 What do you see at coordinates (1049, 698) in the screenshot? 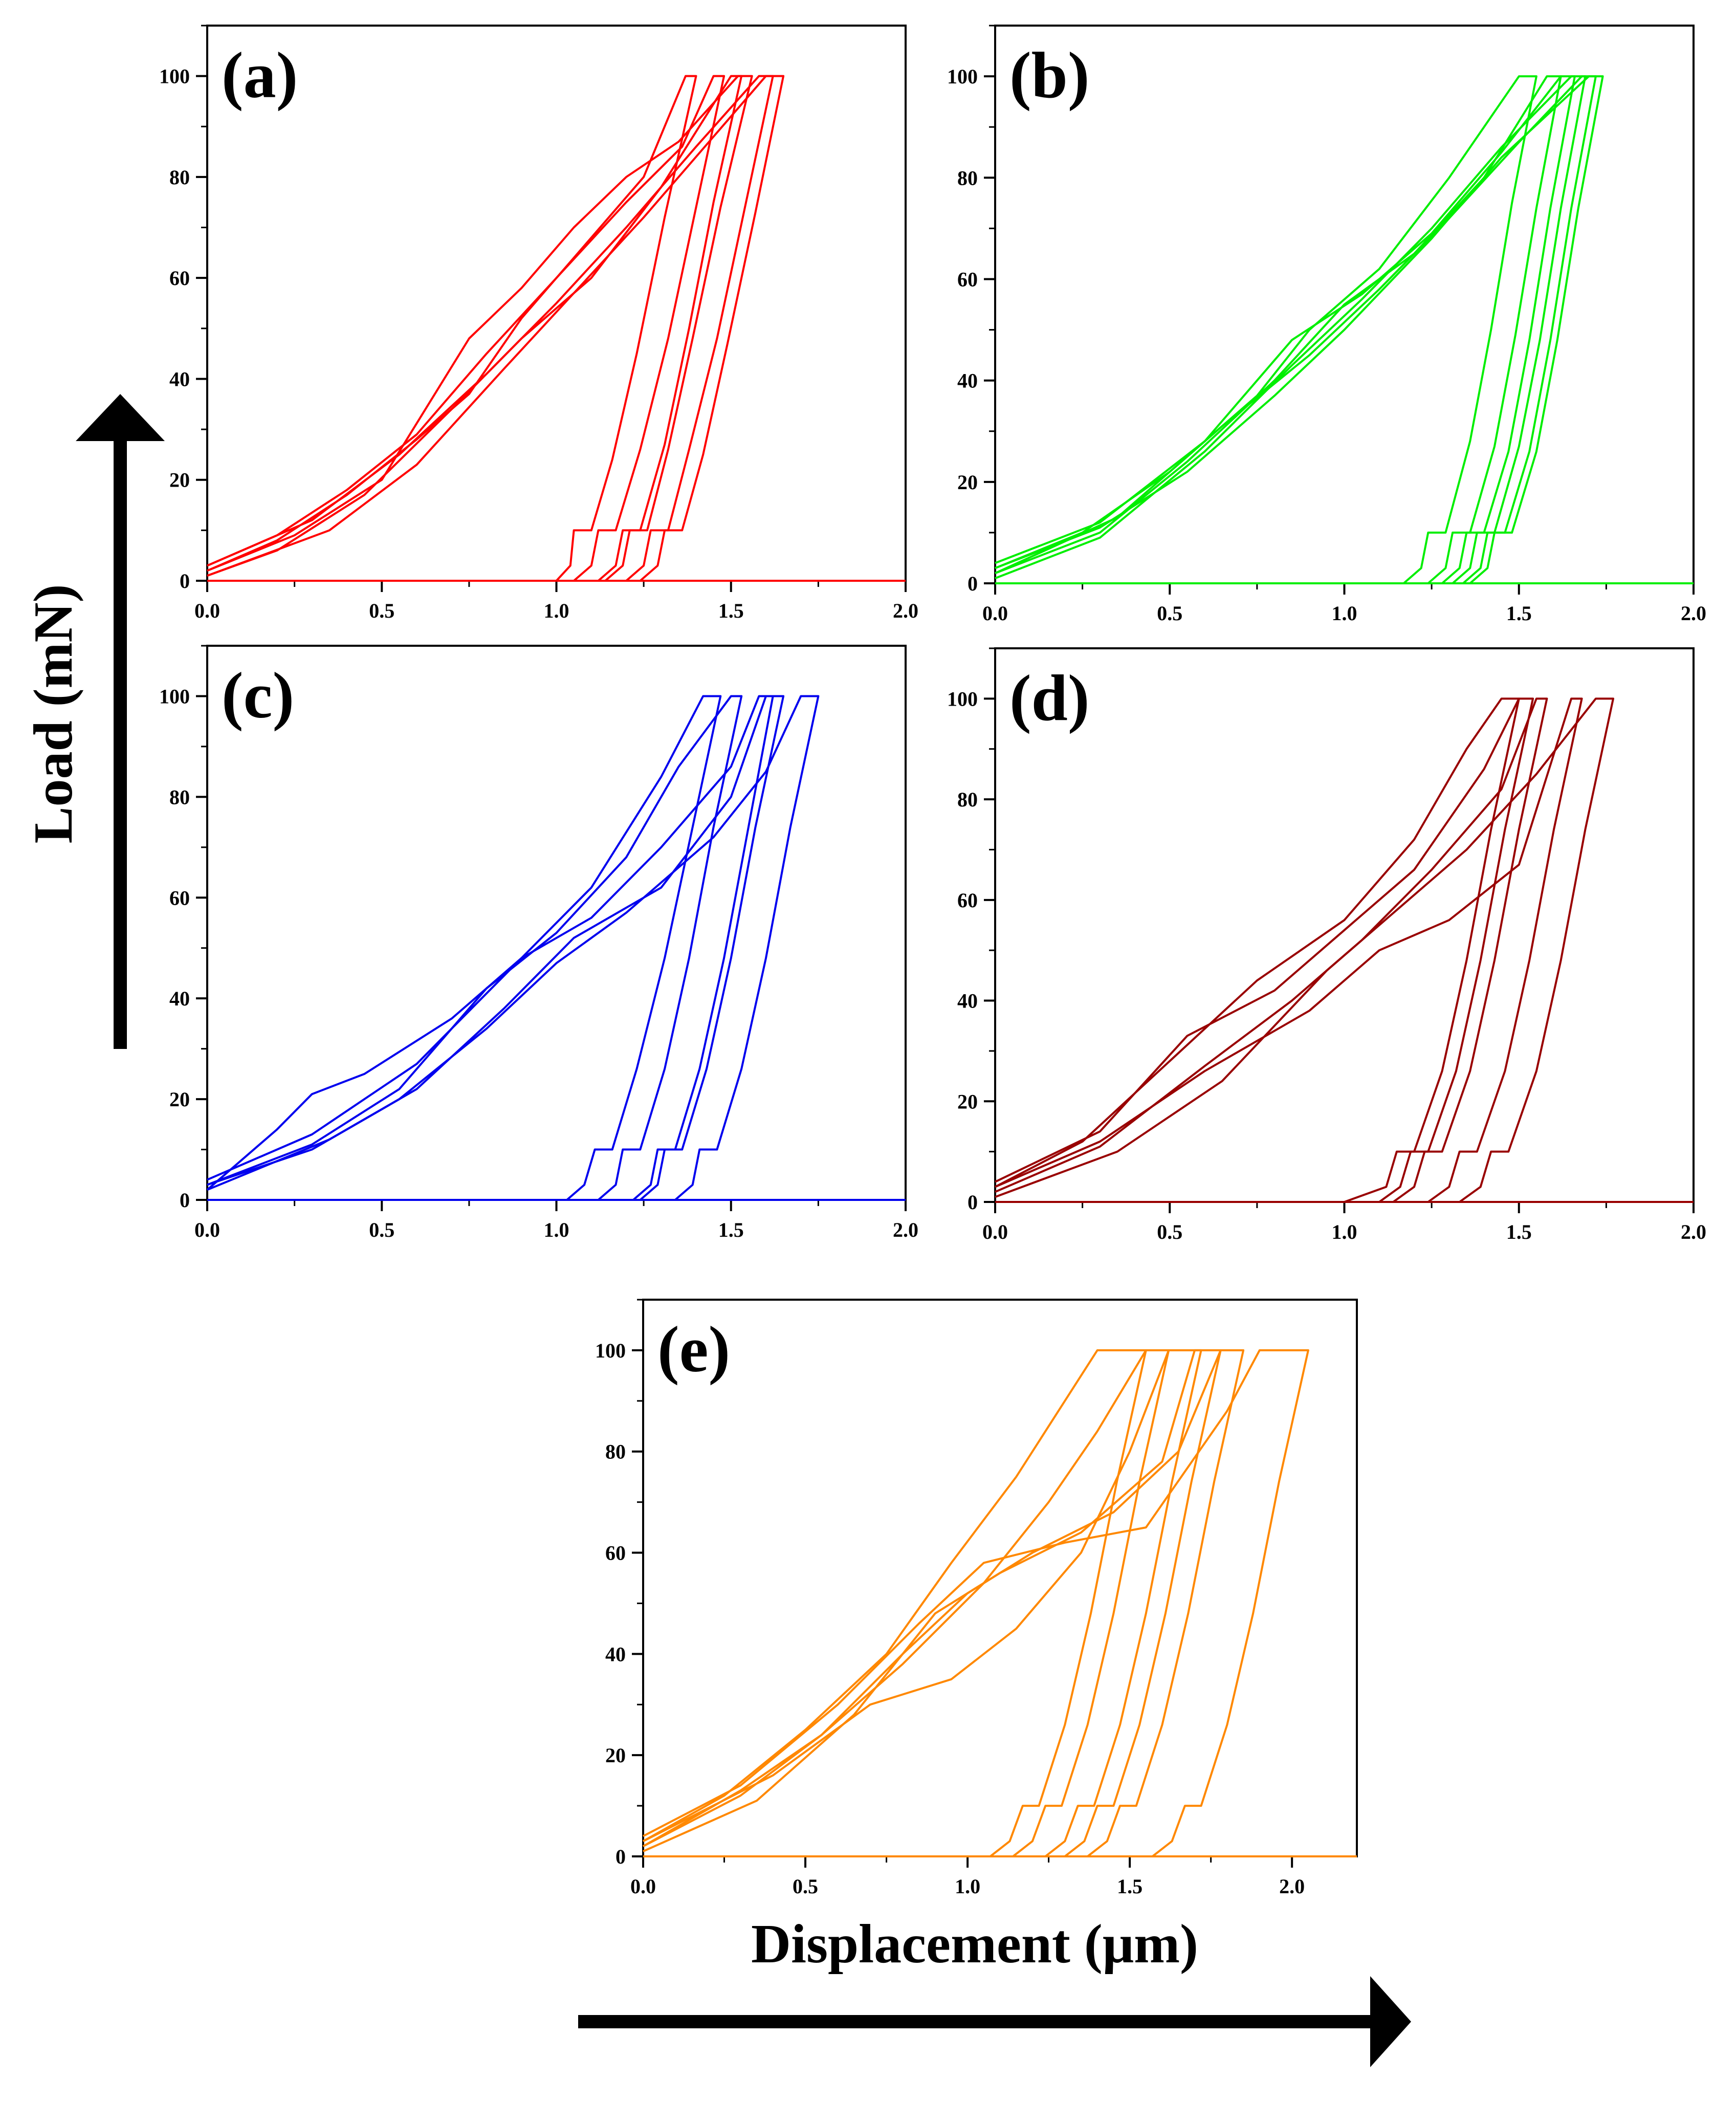
I see `panel-label: (d)` at bounding box center [1049, 698].